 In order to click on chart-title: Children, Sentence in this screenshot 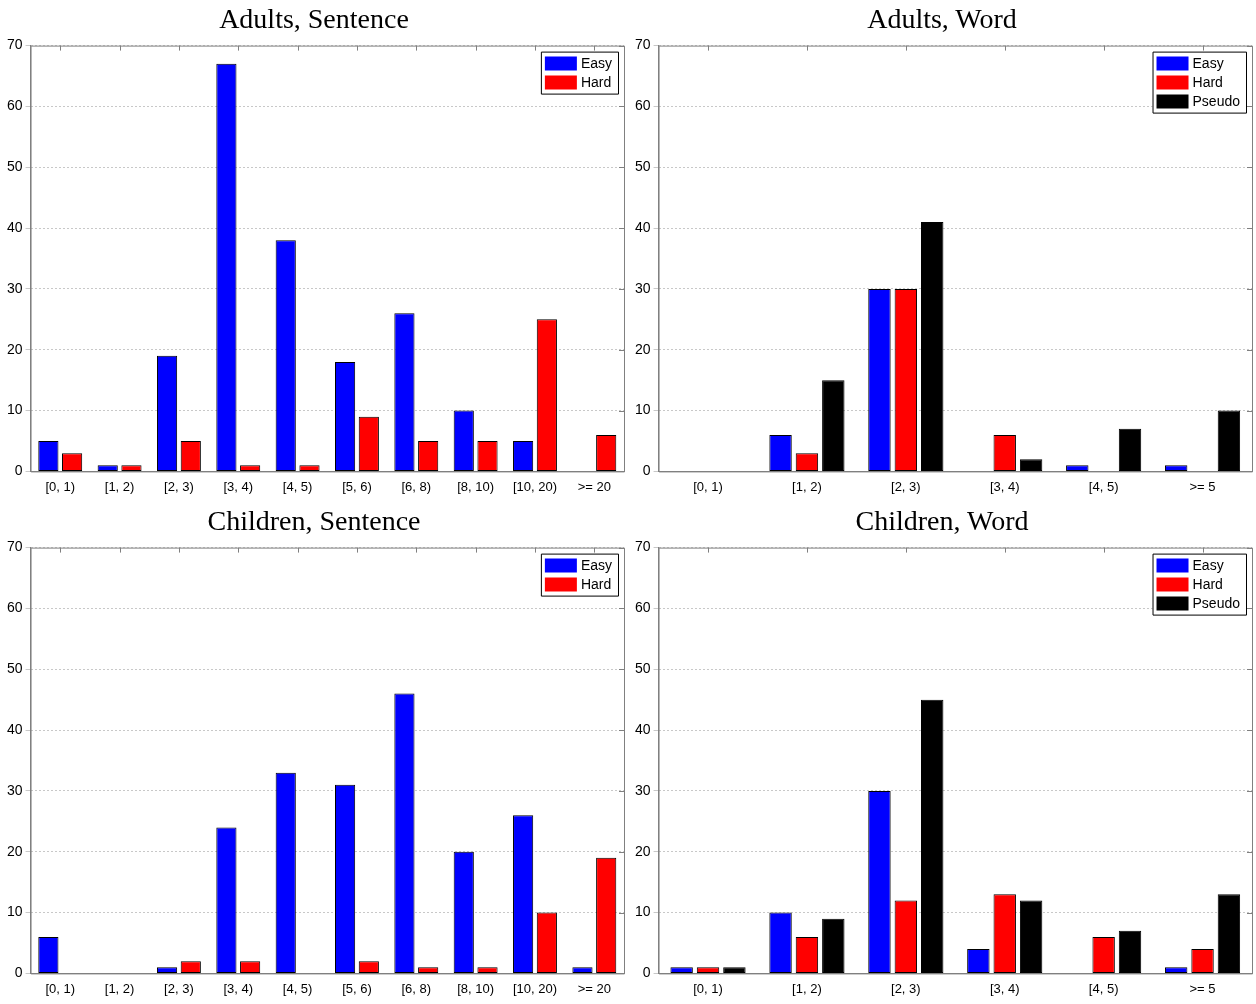, I will do `click(314, 521)`.